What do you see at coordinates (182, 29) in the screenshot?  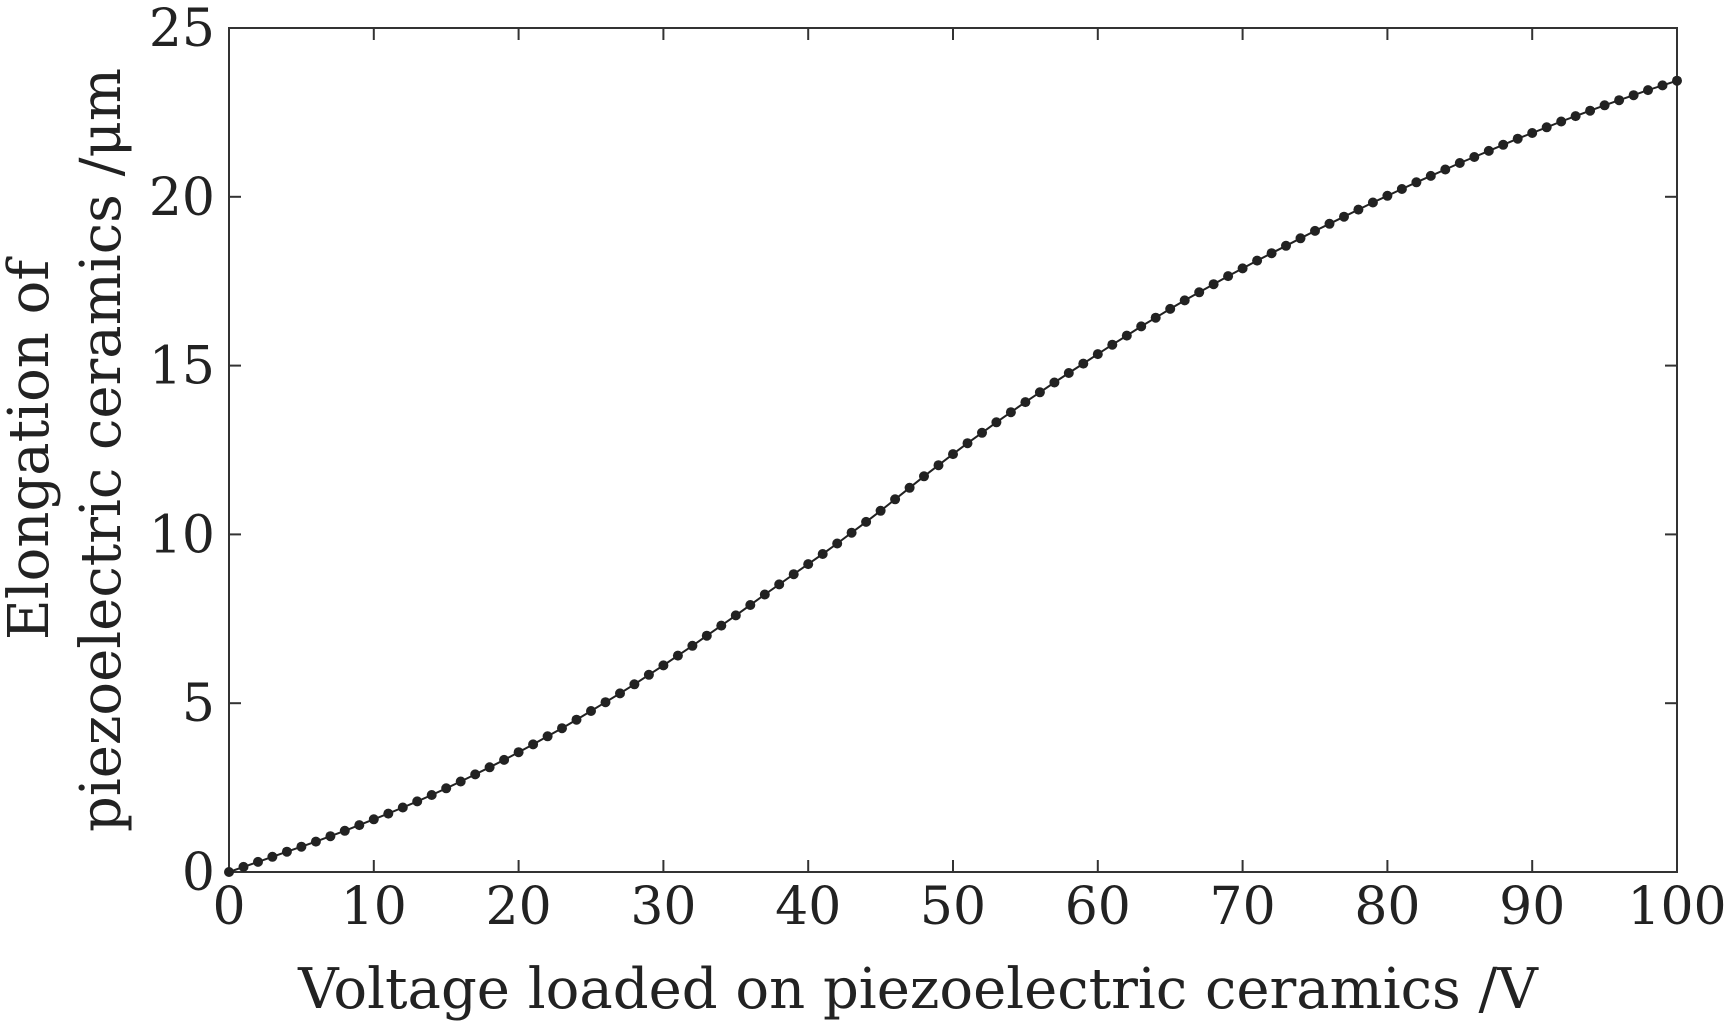 I see `y-tick-label: 25` at bounding box center [182, 29].